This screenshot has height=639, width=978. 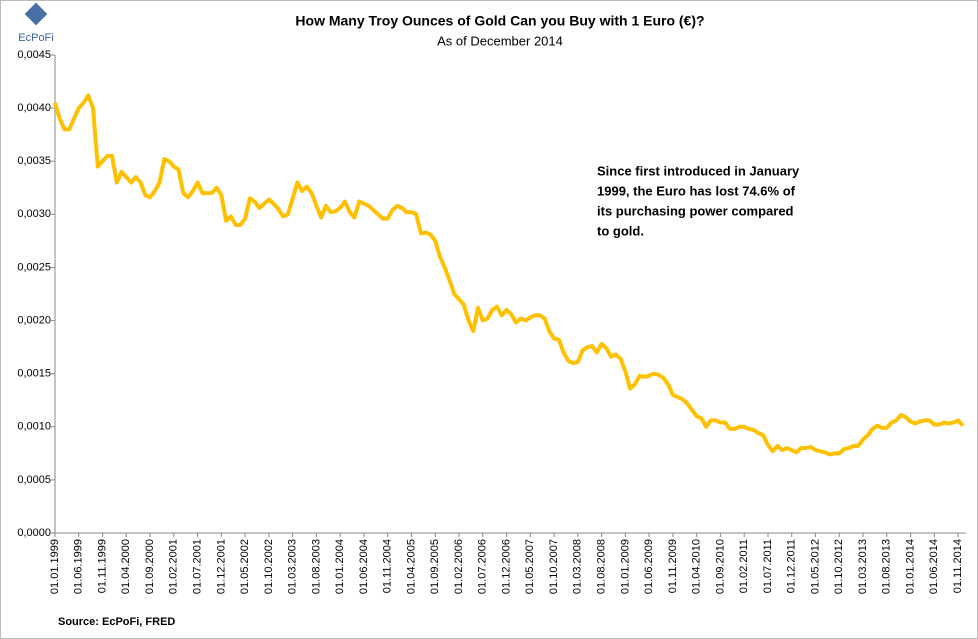 I want to click on y-tick-label: 0,0005, so click(x=34, y=480).